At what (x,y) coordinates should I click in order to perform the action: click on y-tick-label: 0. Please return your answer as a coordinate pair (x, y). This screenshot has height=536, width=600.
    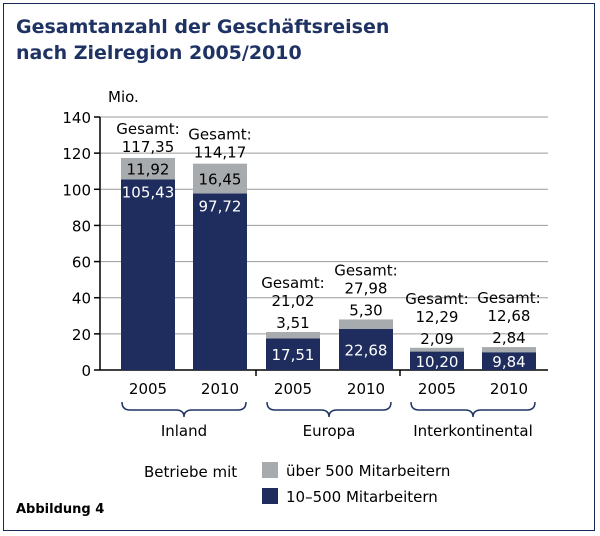
    Looking at the image, I should click on (86, 371).